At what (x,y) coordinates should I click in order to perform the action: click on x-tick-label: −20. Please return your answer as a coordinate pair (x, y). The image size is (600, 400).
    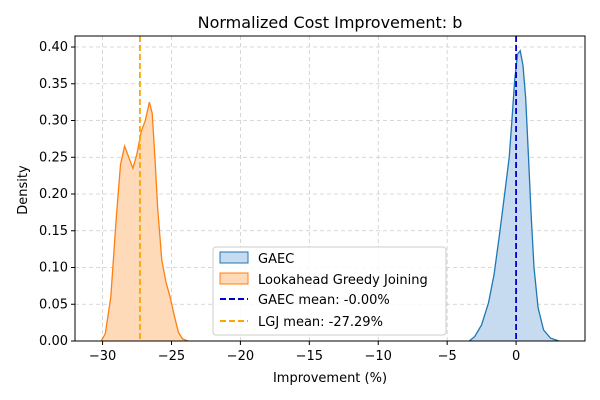
    Looking at the image, I should click on (240, 356).